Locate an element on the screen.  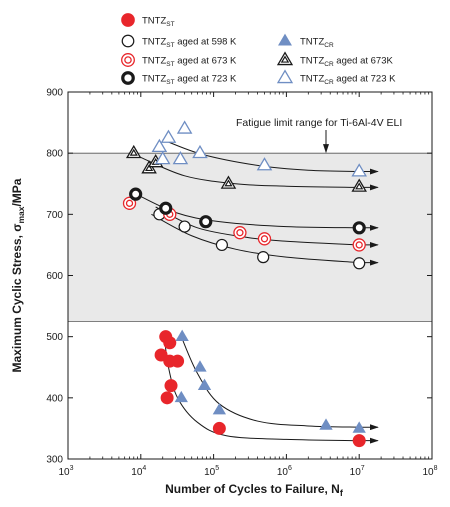
series-tntzst is located at coordinates (260, 389).